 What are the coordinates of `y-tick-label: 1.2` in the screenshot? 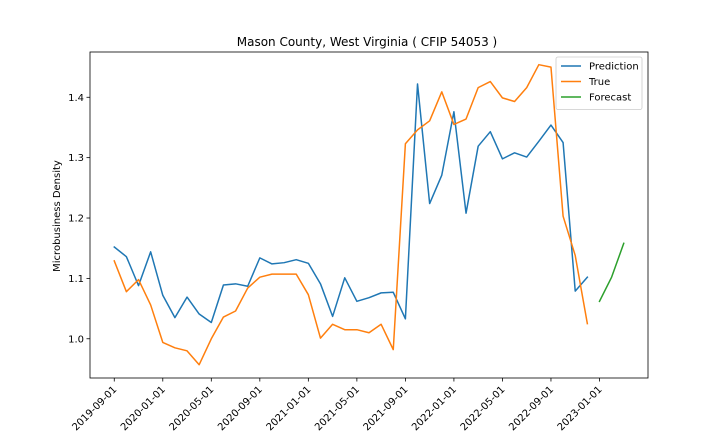 It's located at (76, 219).